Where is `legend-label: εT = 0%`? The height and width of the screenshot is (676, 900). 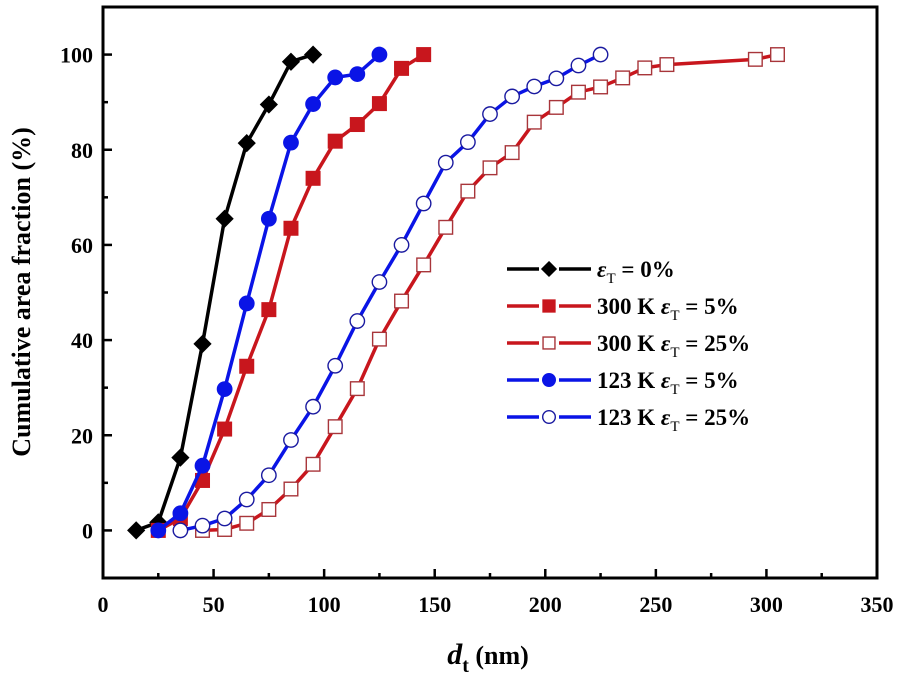 legend-label: εT = 0% is located at coordinates (636, 272).